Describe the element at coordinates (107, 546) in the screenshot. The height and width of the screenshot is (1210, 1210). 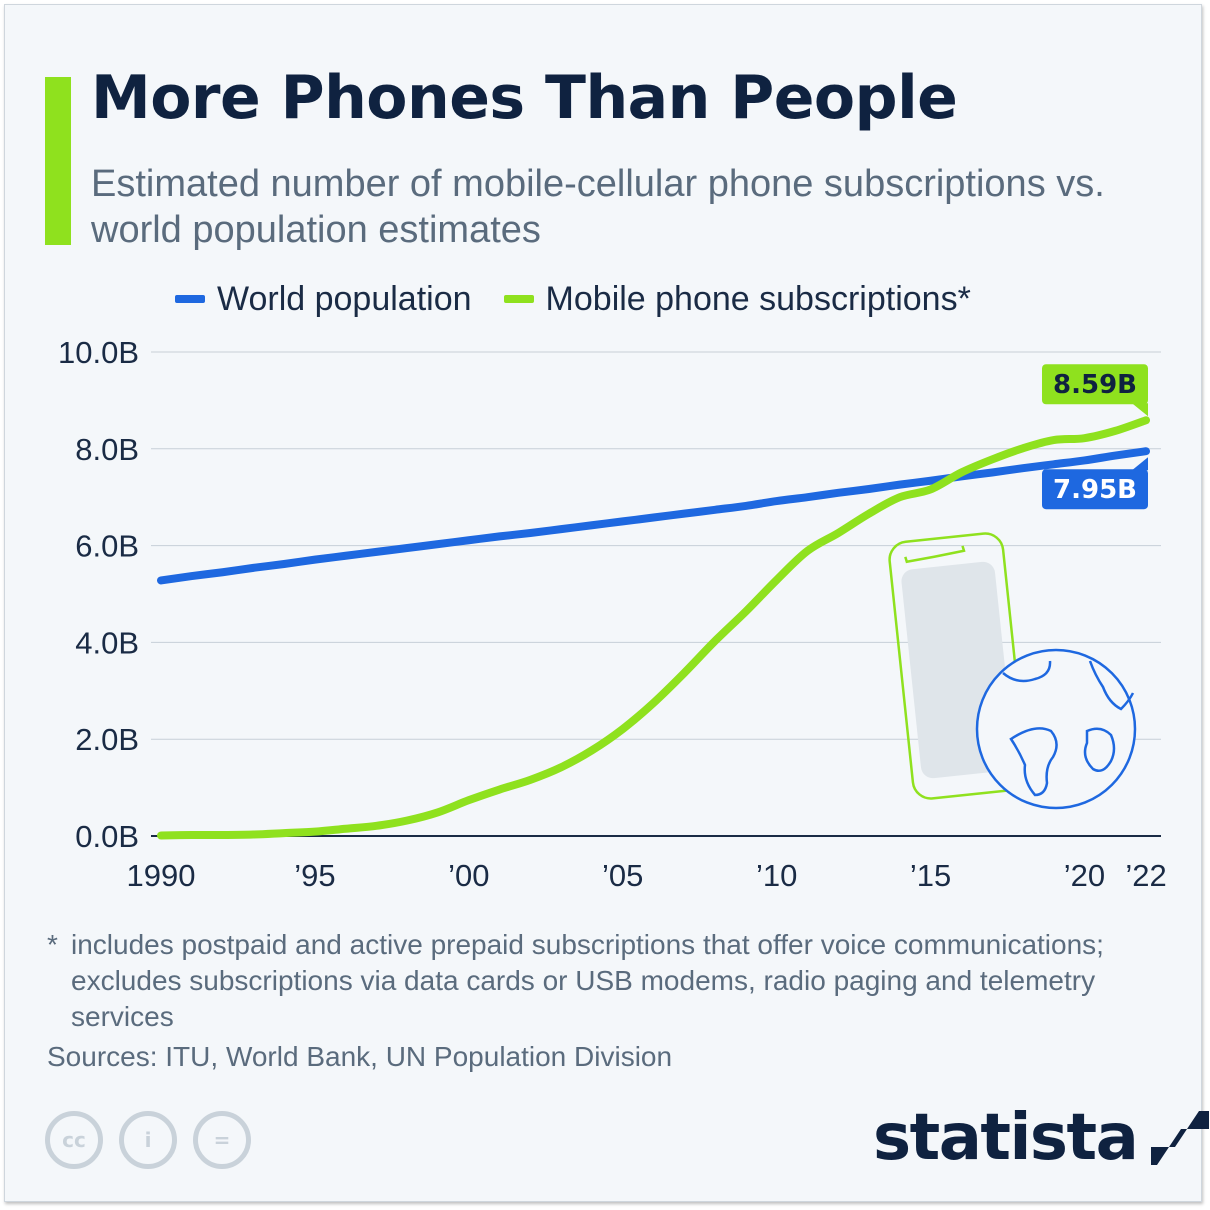
I see `y-tick-label: 6.0B` at that location.